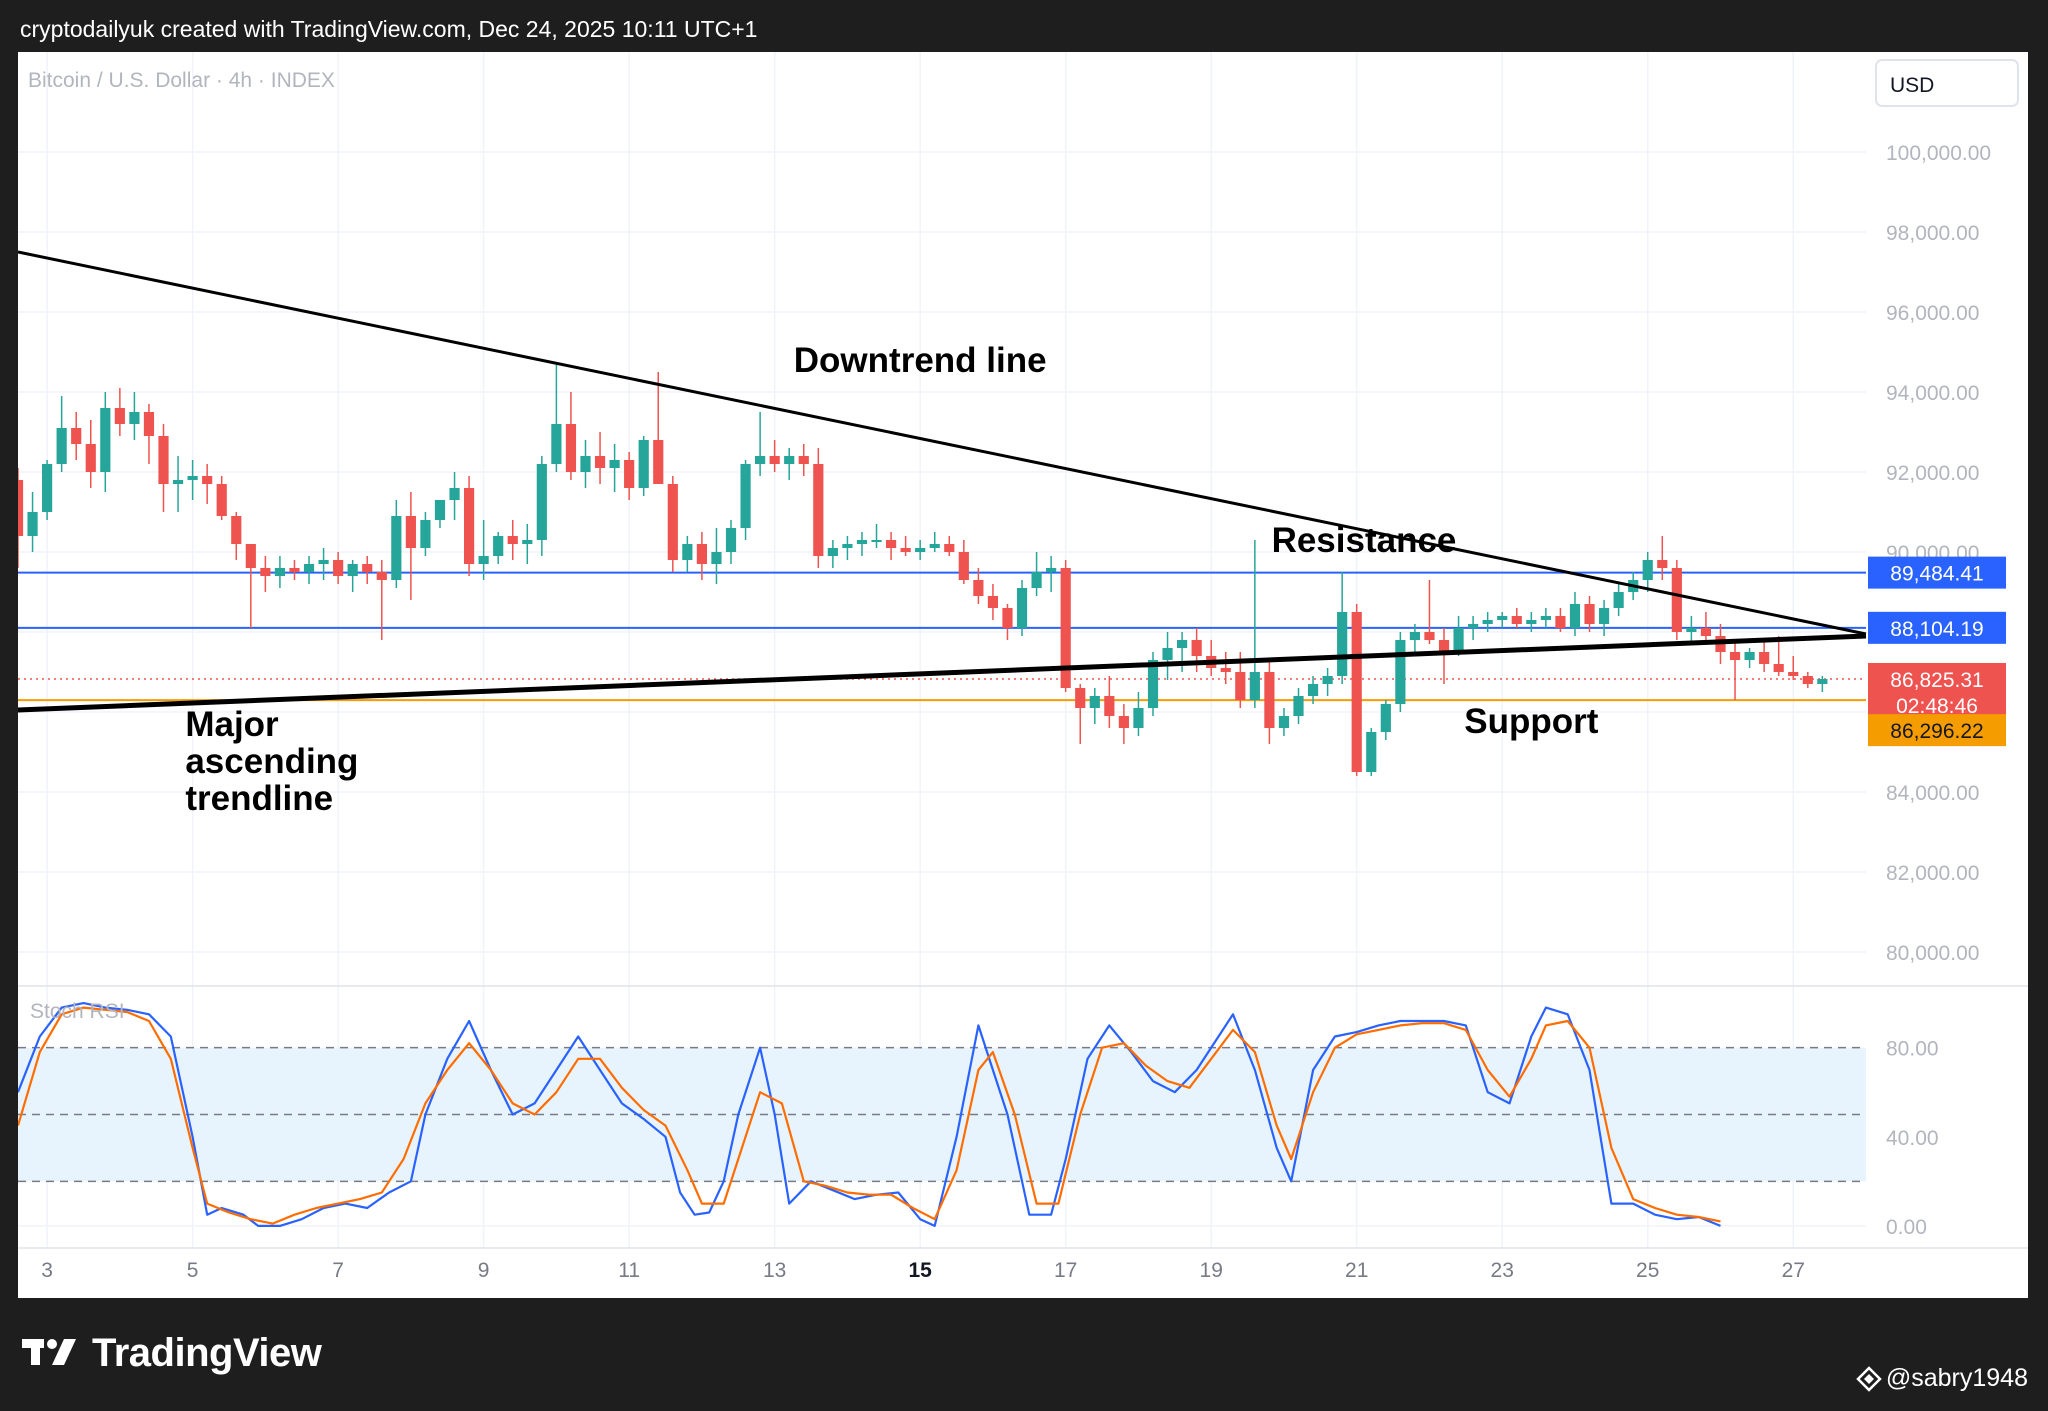 The height and width of the screenshot is (1411, 2048). What do you see at coordinates (259, 798) in the screenshot?
I see `annotation-line: trendline` at bounding box center [259, 798].